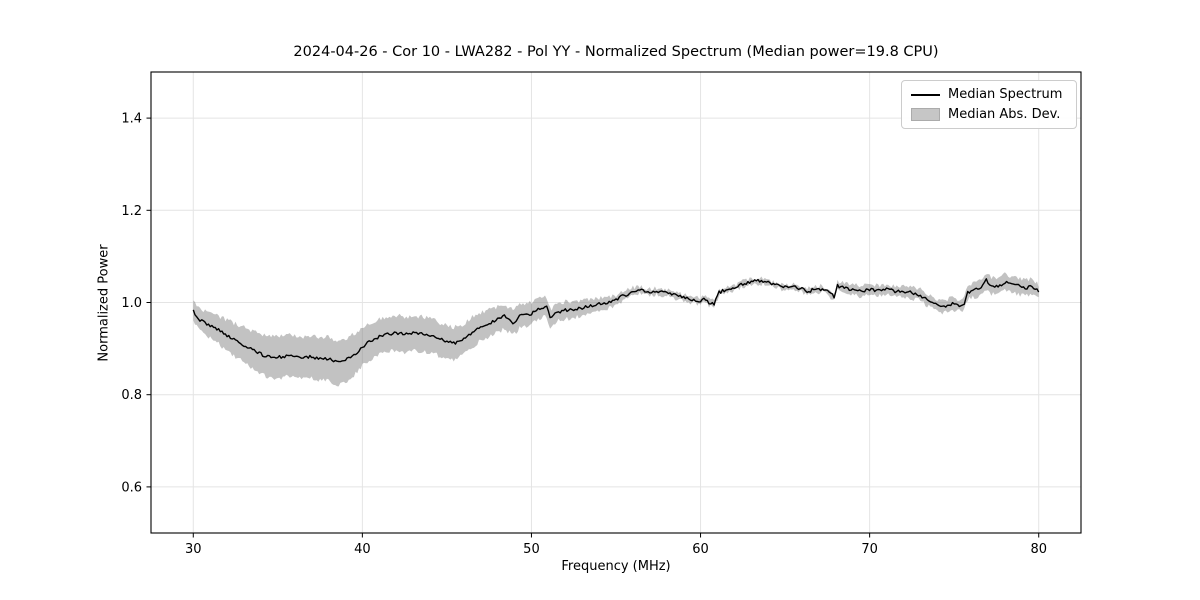 This screenshot has width=1200, height=600. Describe the element at coordinates (1038, 549) in the screenshot. I see `x-tick-label: 80` at that location.